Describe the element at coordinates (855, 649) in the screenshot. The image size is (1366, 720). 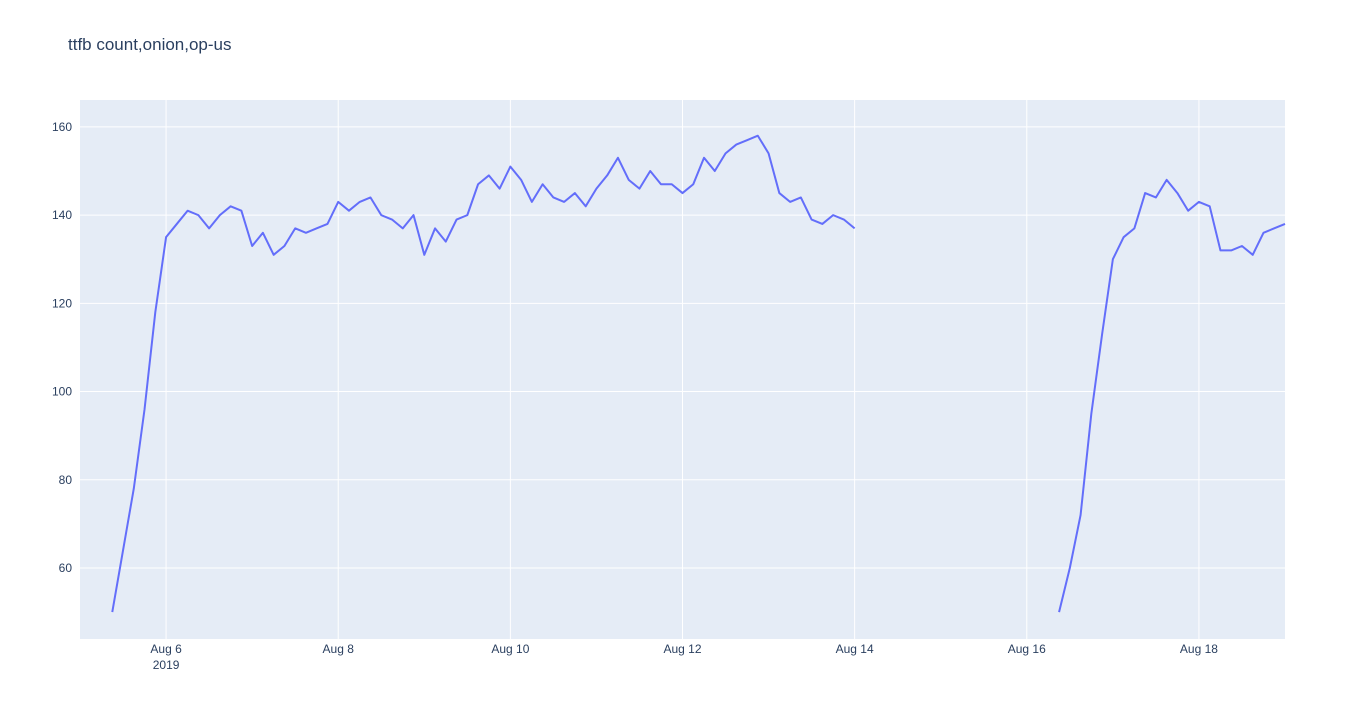
I see `x-tick-label: Aug 14` at that location.